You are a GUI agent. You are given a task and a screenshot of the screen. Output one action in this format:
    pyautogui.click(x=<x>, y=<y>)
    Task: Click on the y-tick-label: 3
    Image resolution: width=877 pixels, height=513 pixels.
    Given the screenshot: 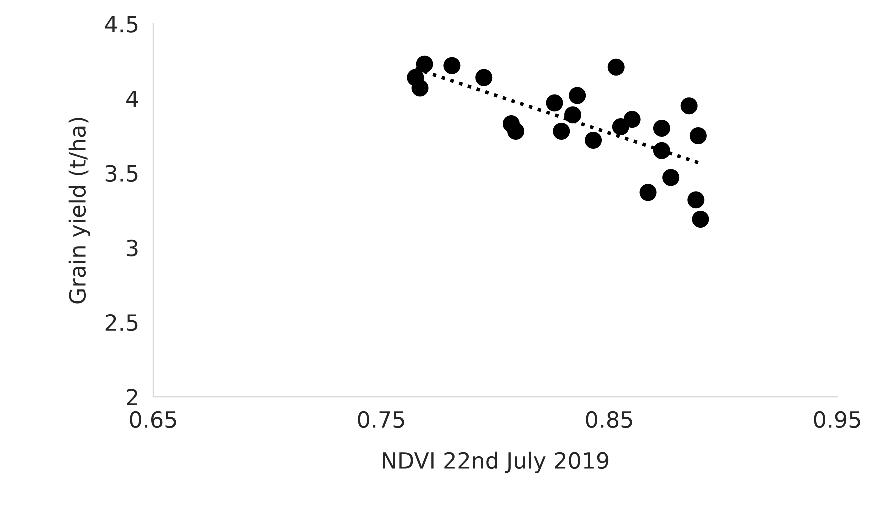 What is the action you would take?
    pyautogui.click(x=132, y=248)
    